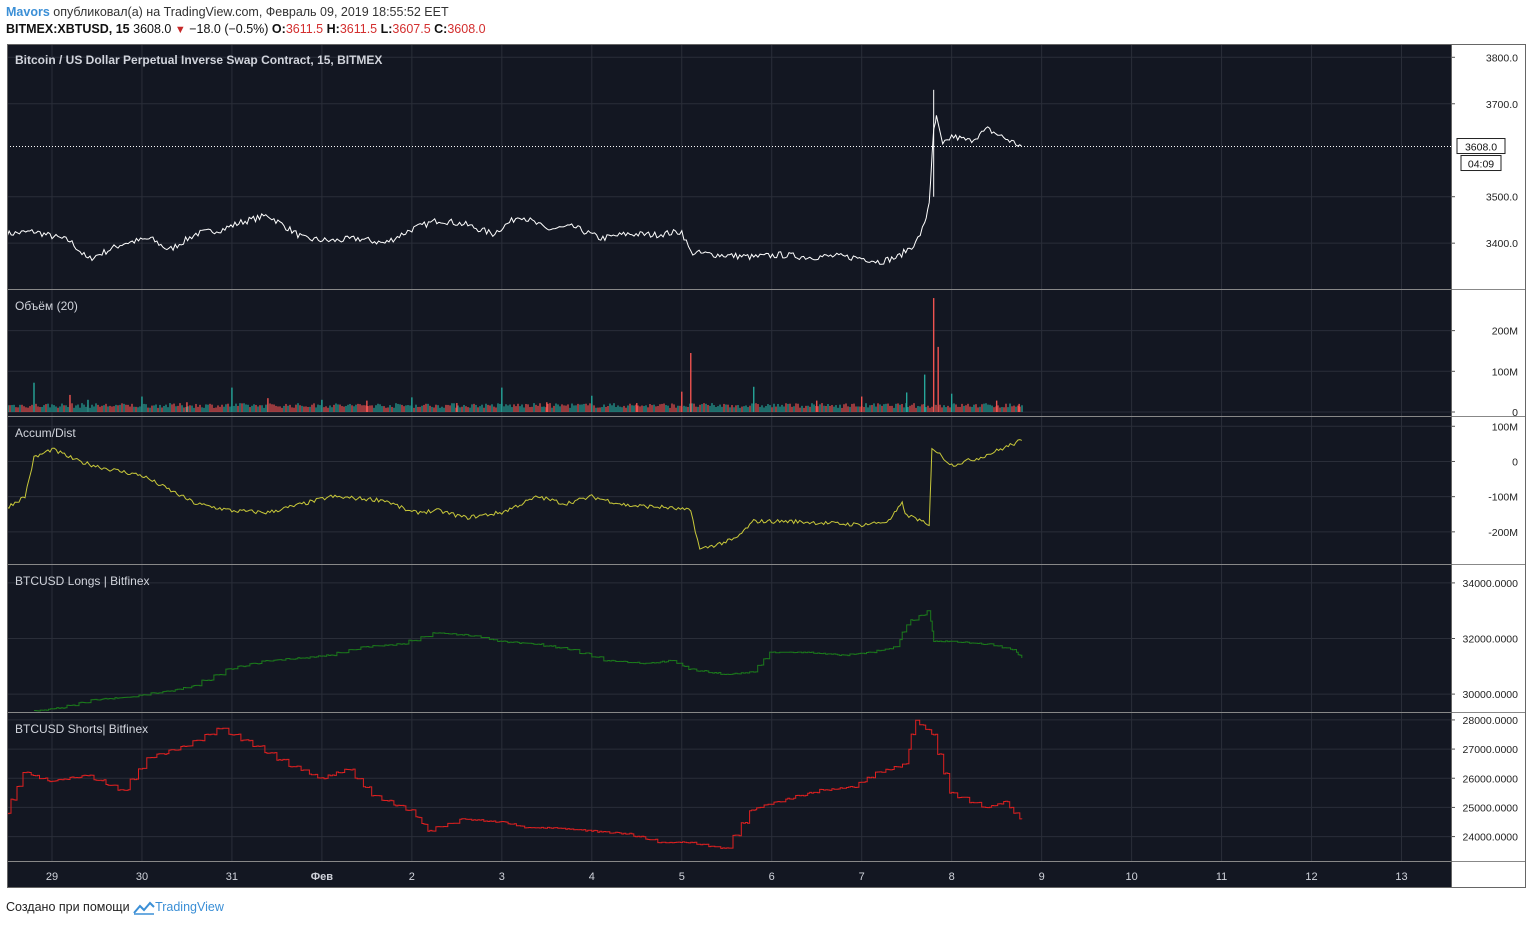 This screenshot has width=1532, height=926. What do you see at coordinates (386, 29) in the screenshot?
I see `low-label: L:` at bounding box center [386, 29].